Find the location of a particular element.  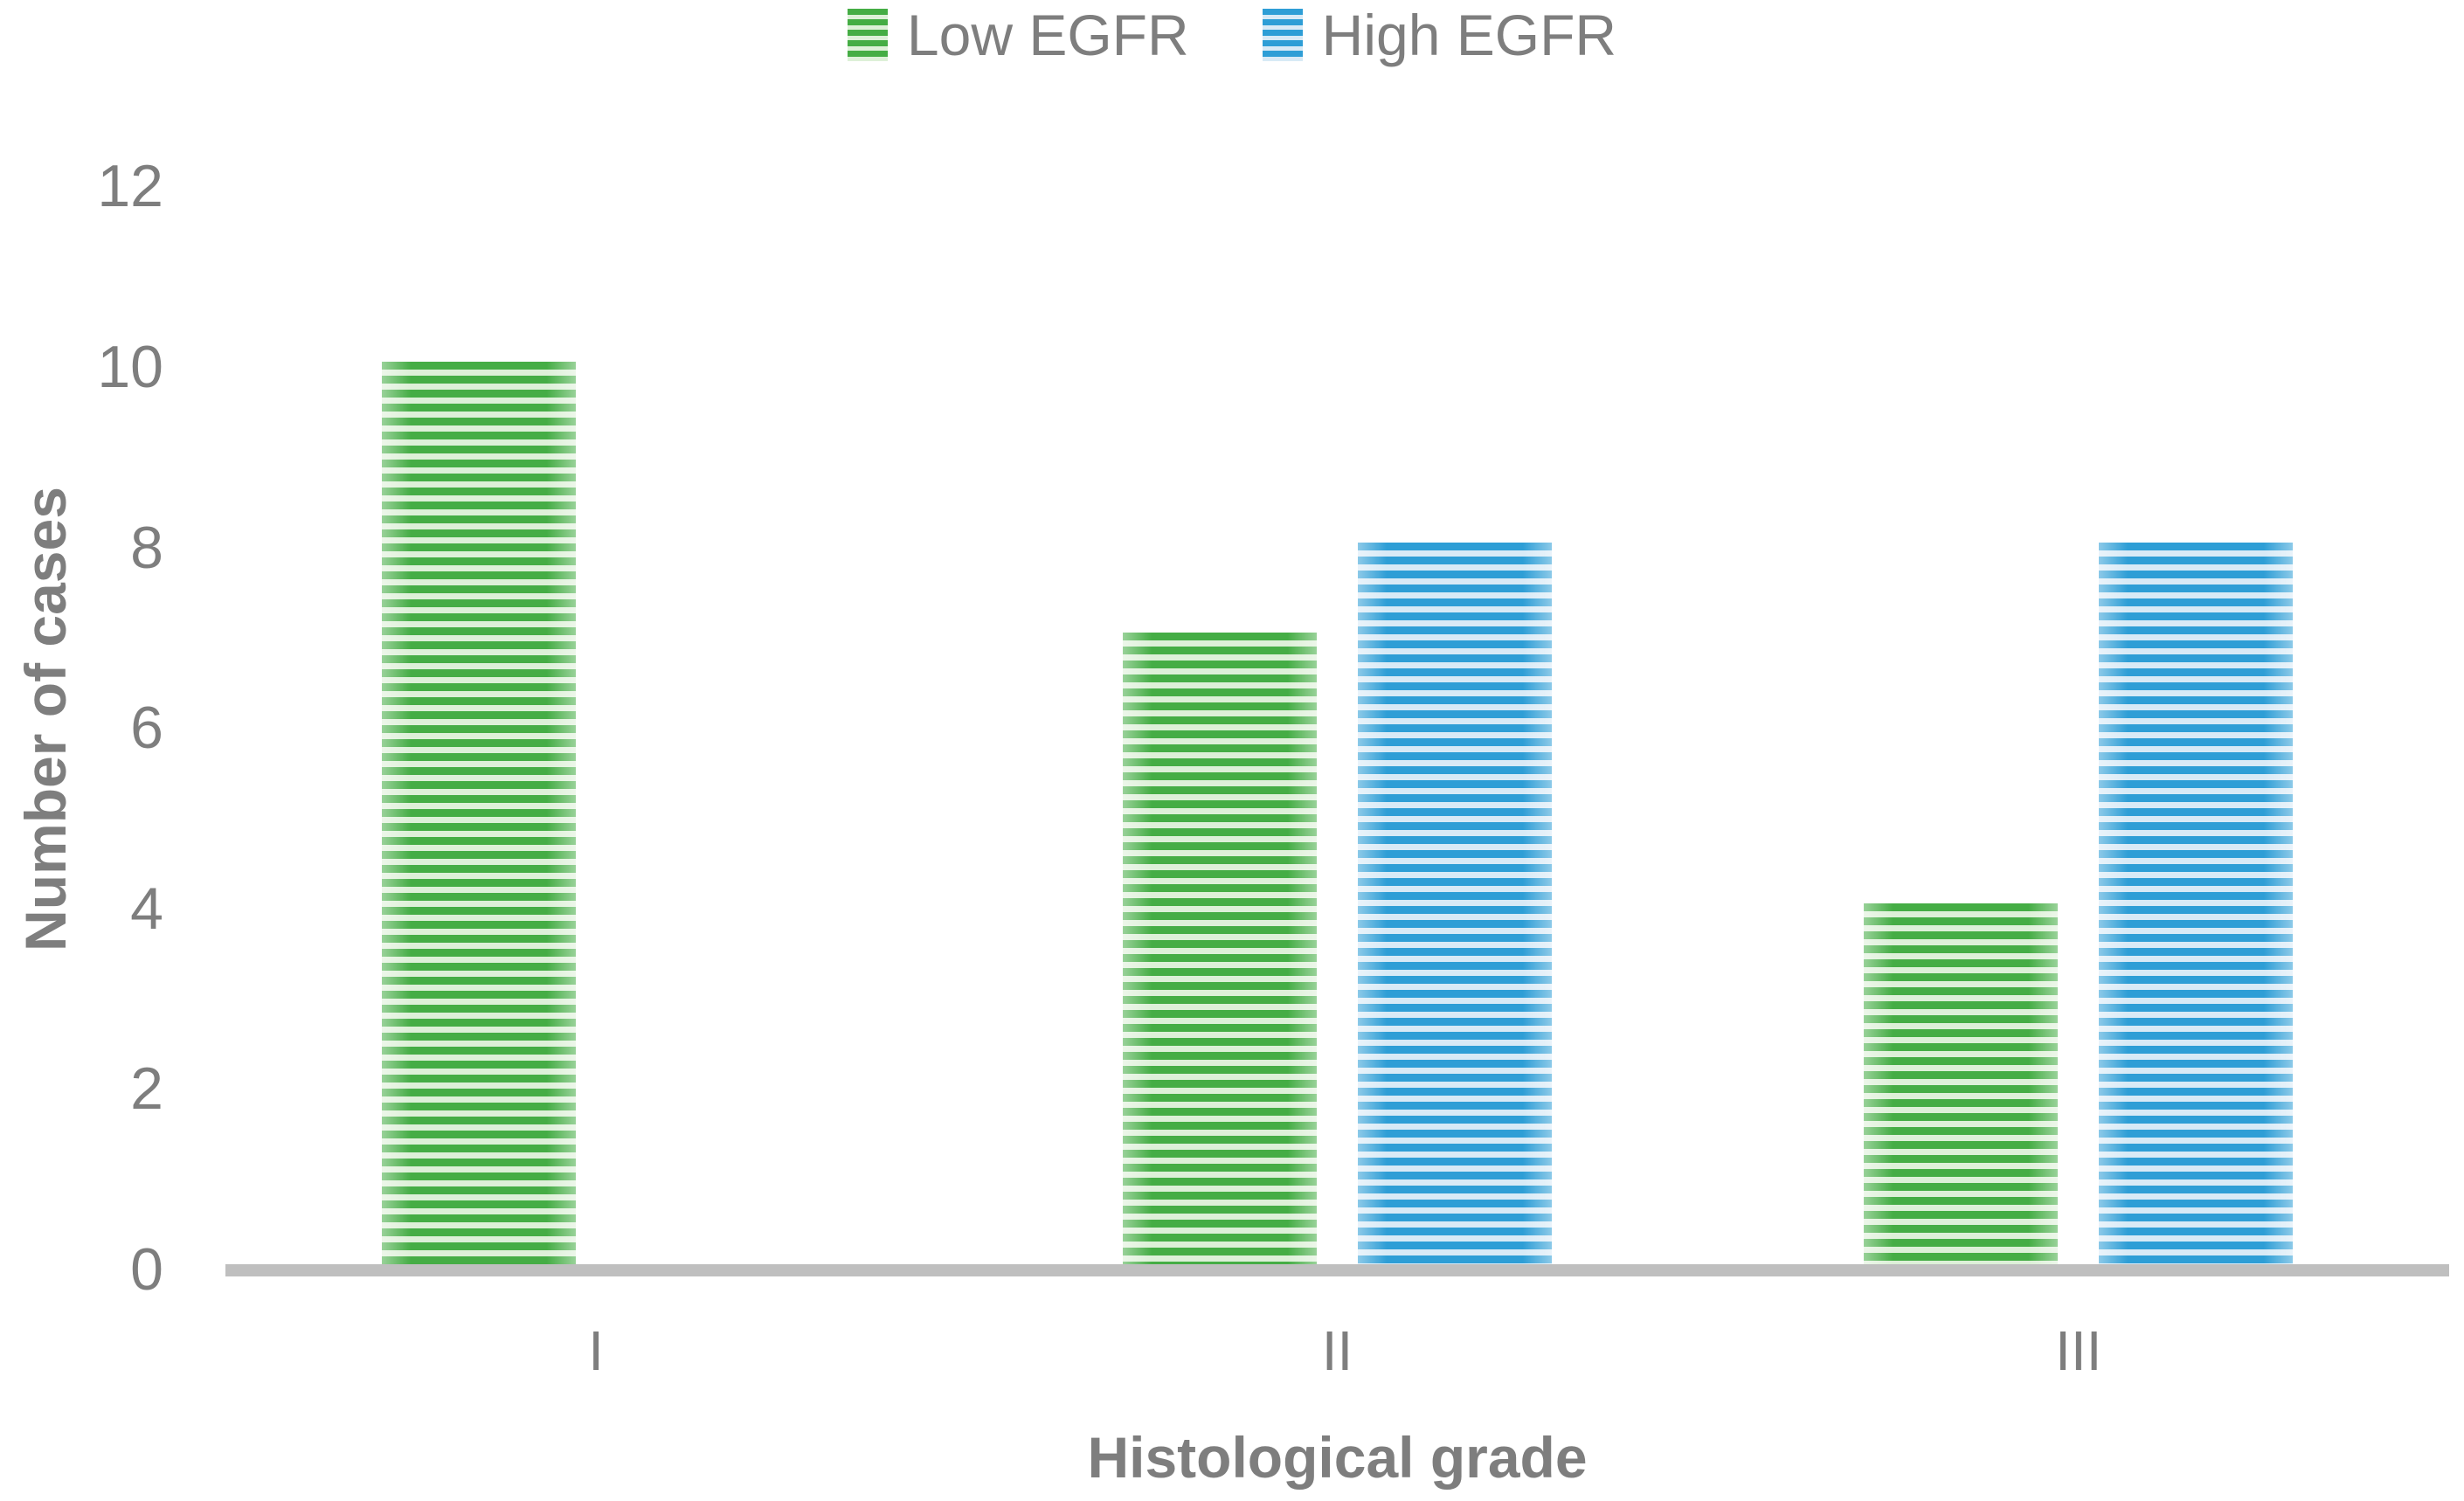

x-category-label-III: III is located at coordinates (2078, 1350).